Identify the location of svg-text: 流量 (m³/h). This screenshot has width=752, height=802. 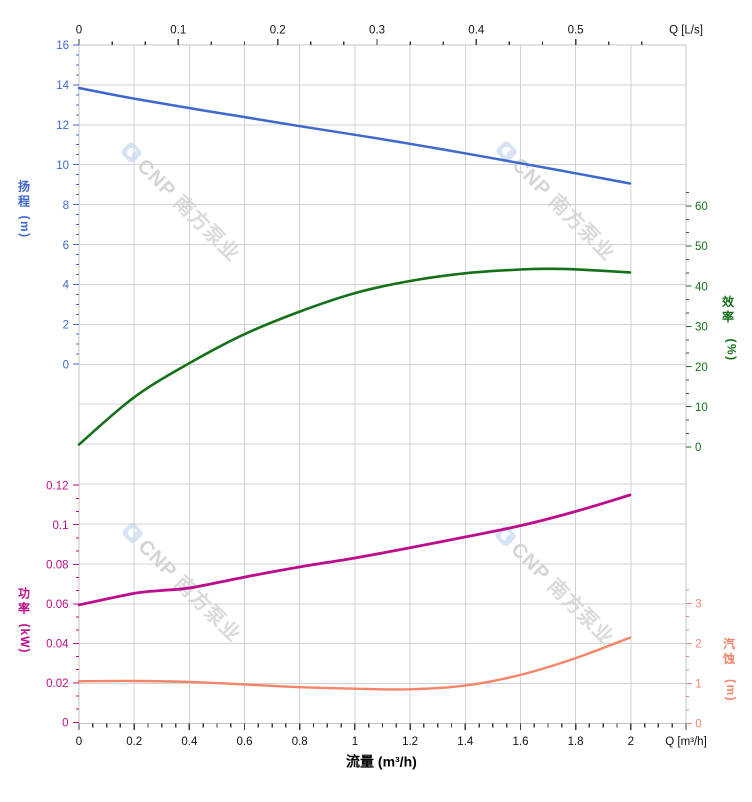
(381, 762).